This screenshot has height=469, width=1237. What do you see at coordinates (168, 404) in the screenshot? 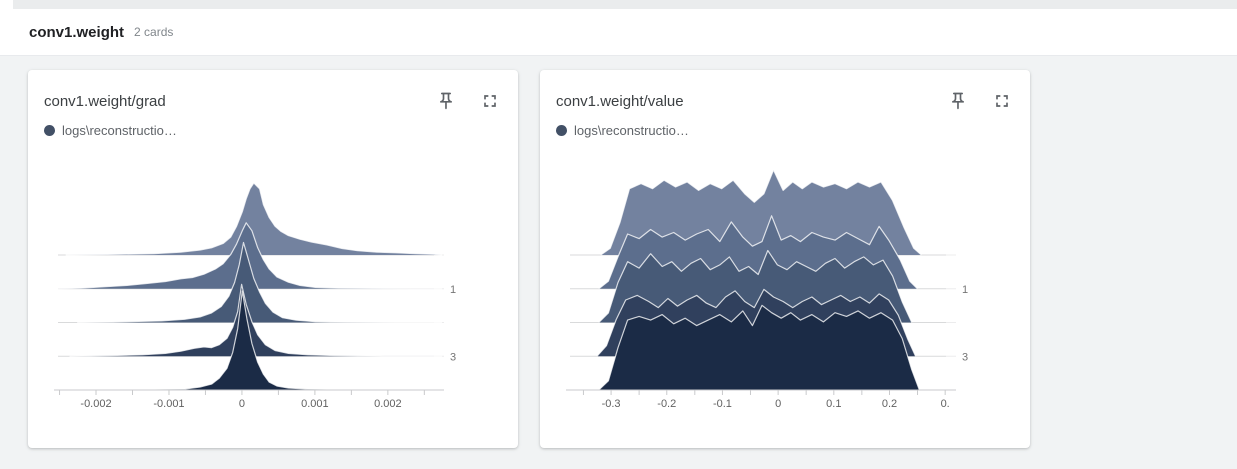
I see `svg-text: -0.001` at bounding box center [168, 404].